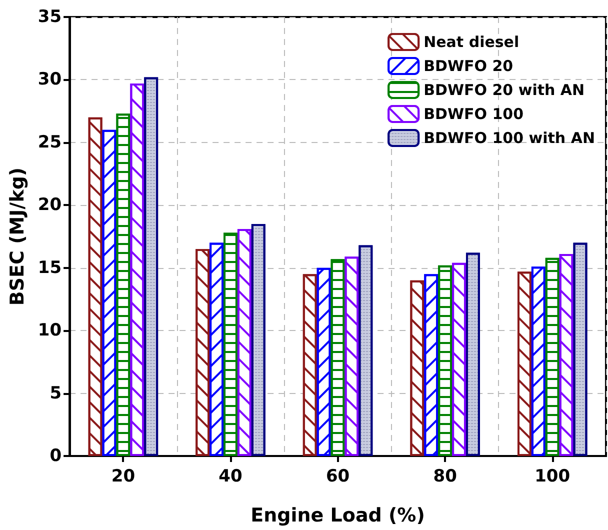  Describe the element at coordinates (50, 330) in the screenshot. I see `y-tick-label: 10` at that location.